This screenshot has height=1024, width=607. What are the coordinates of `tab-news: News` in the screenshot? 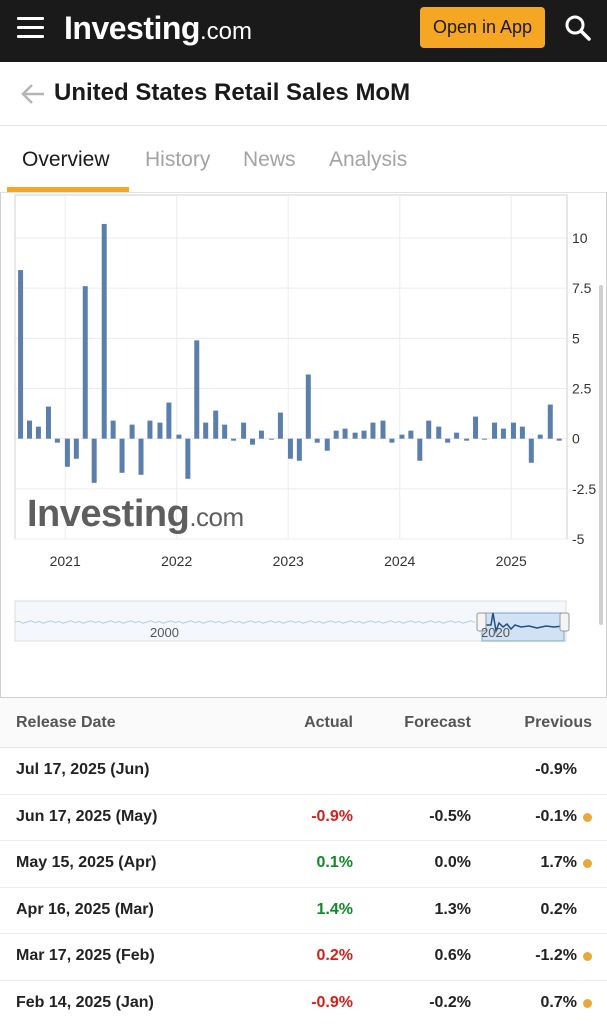 It's located at (269, 159).